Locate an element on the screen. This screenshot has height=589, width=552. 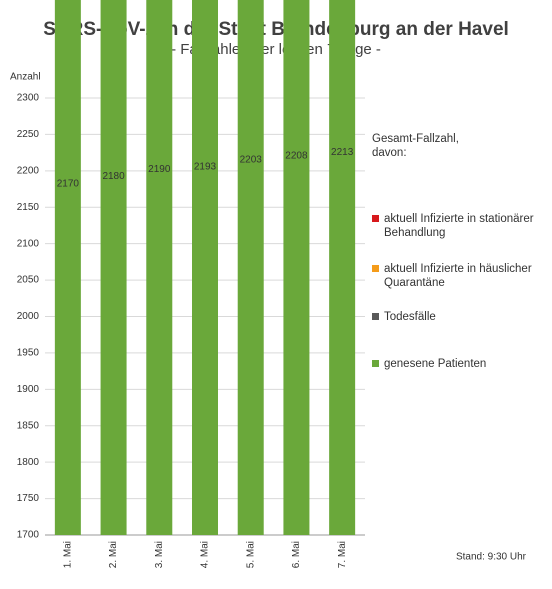
chart-subtitle: - Fallzahlen der letzten 7 Tage - is located at coordinates (276, 49).